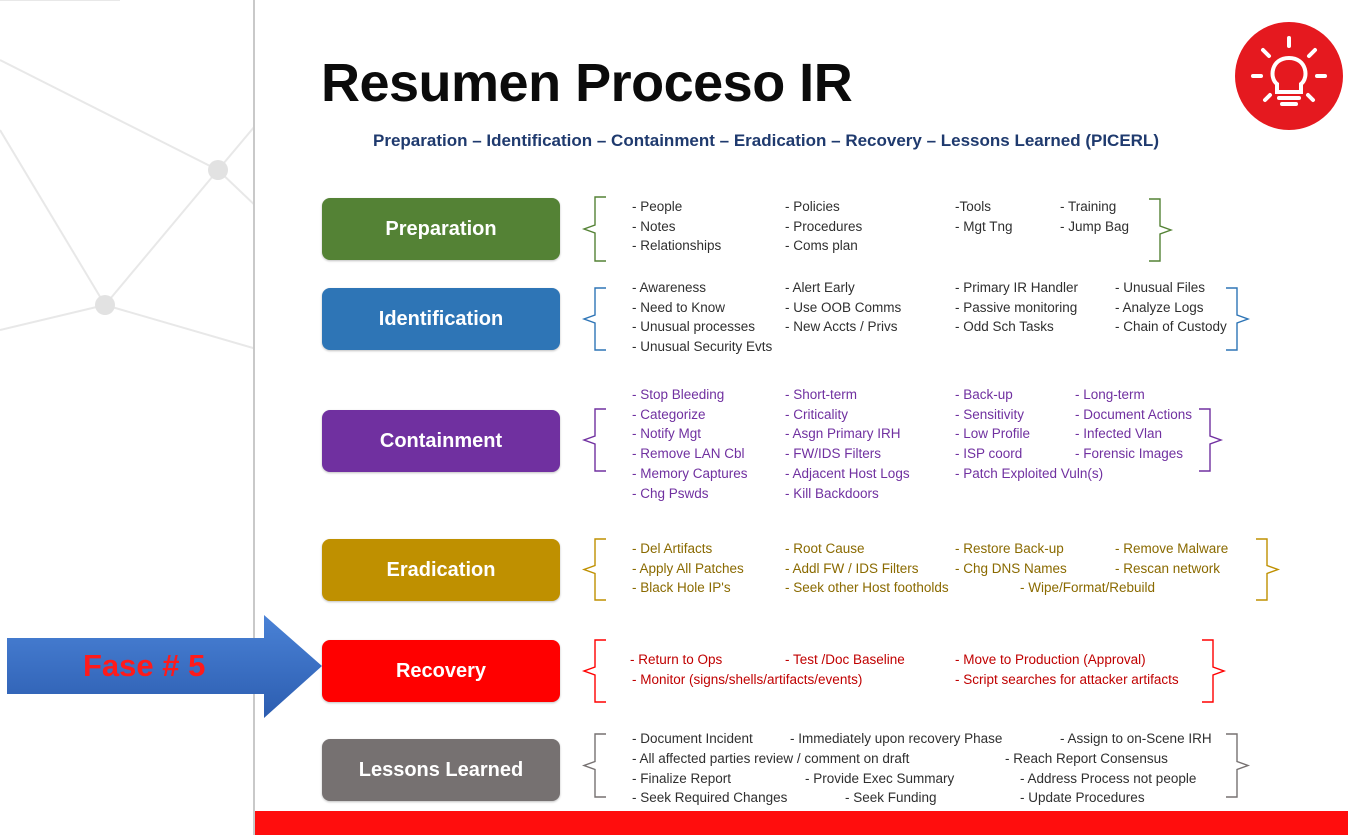  I want to click on phase-item: - Assign to on-Scene IRH, so click(1136, 738).